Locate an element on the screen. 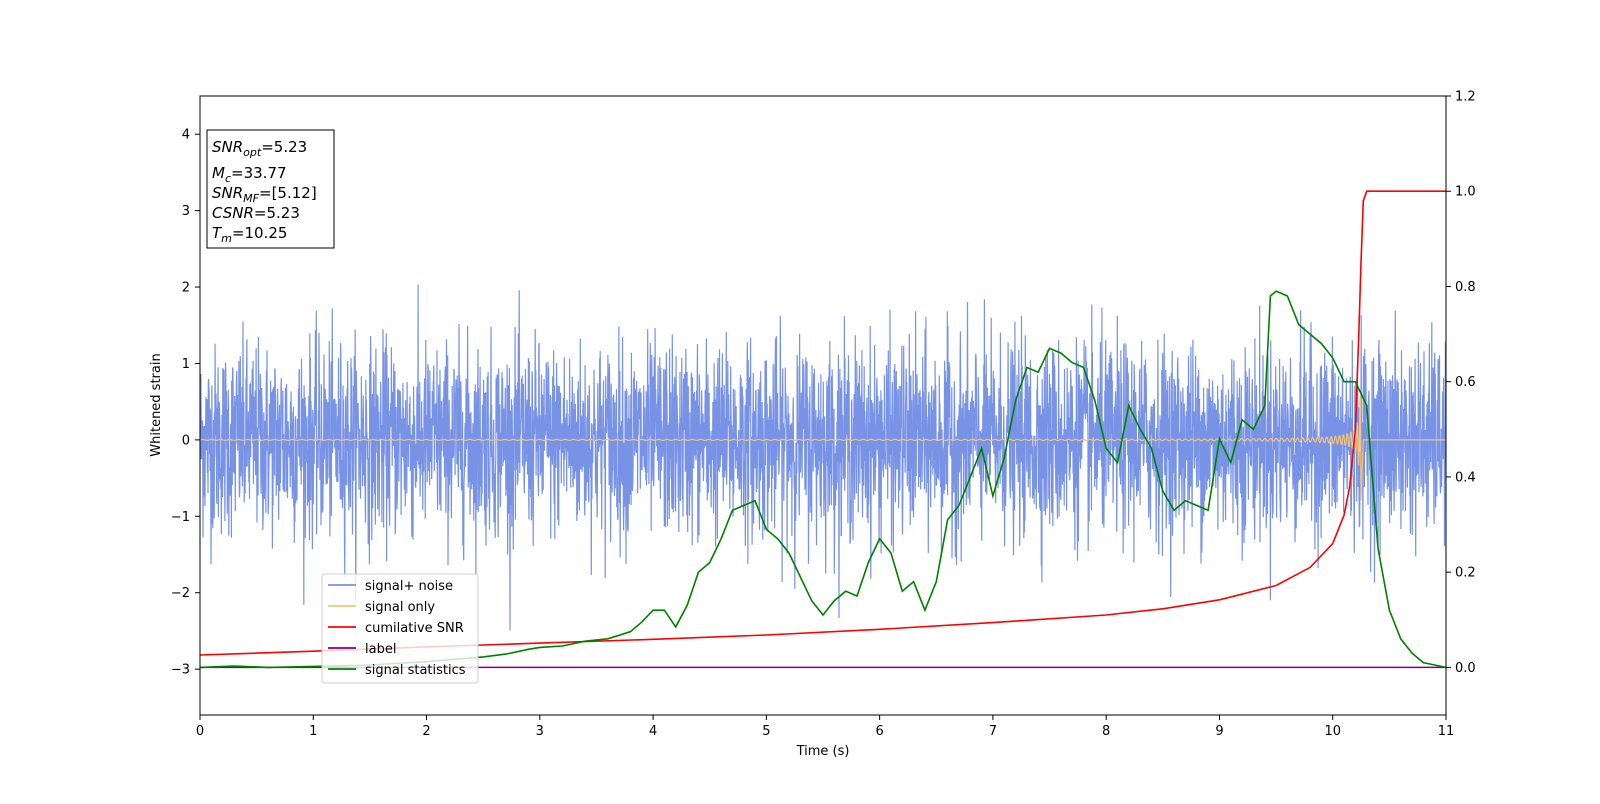 The width and height of the screenshot is (1600, 804). y2-tick-label: 0.4 is located at coordinates (1465, 477).